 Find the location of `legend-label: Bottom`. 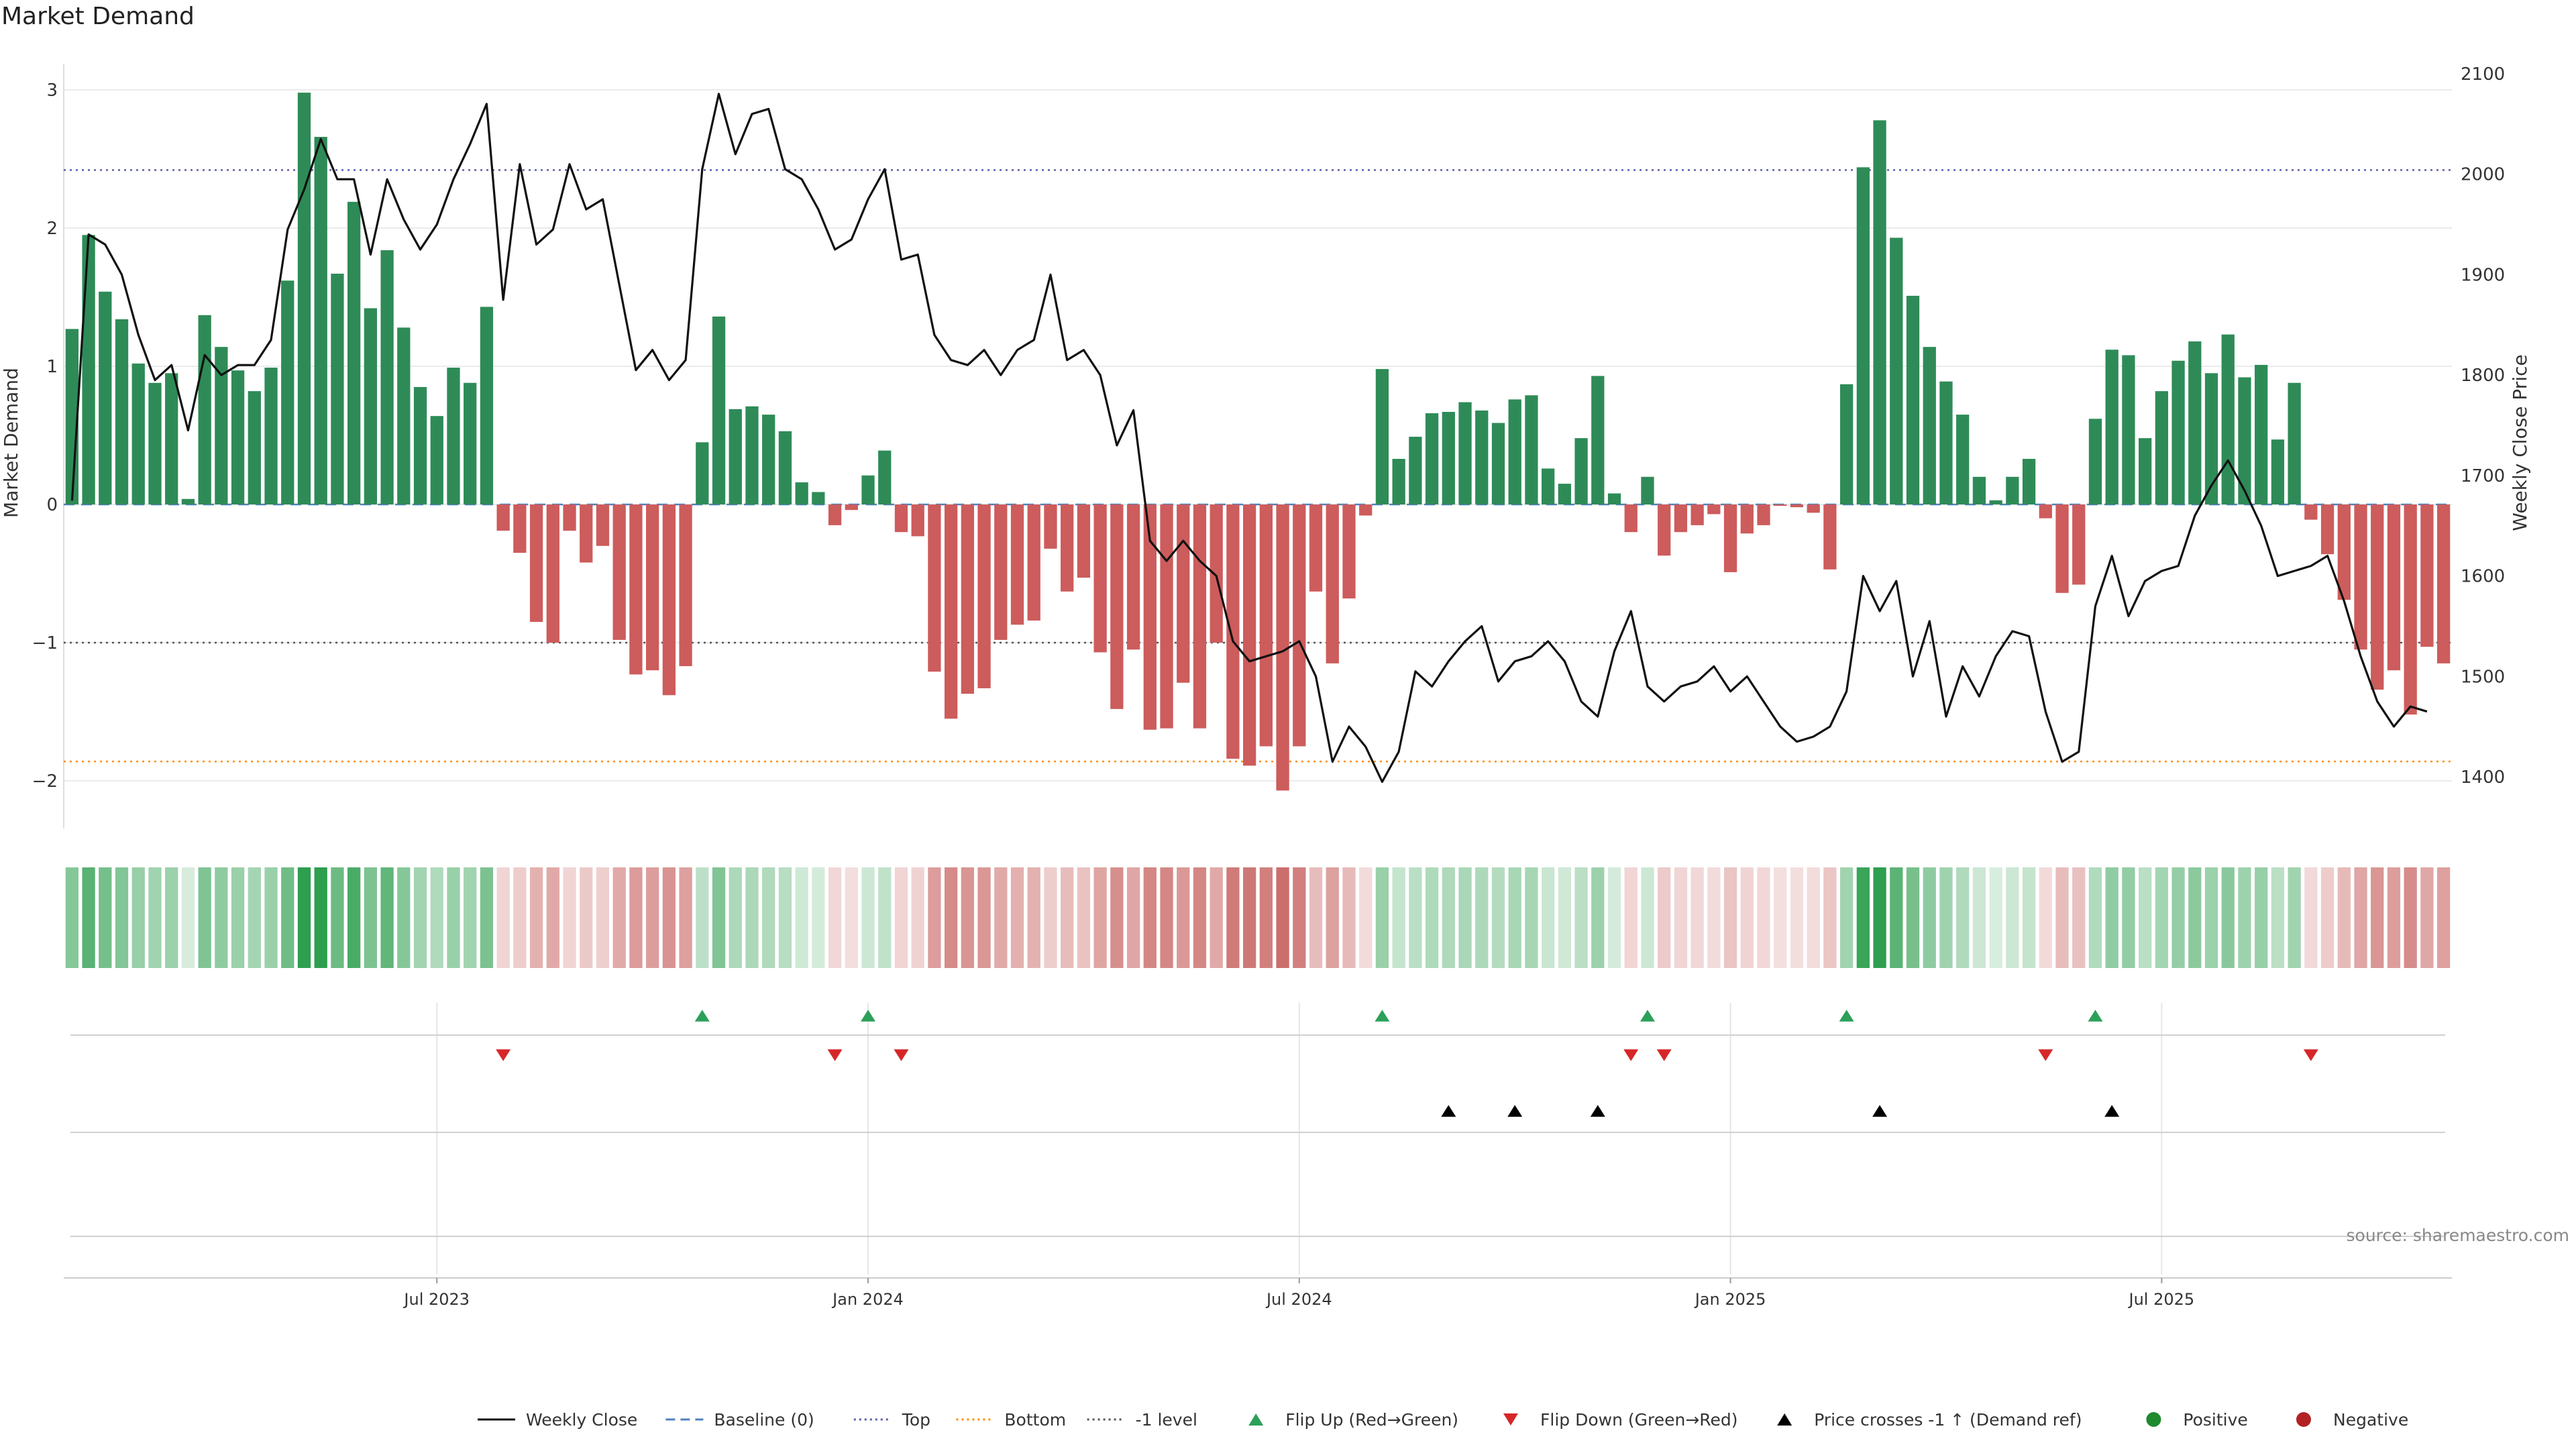

legend-label: Bottom is located at coordinates (1035, 1420).